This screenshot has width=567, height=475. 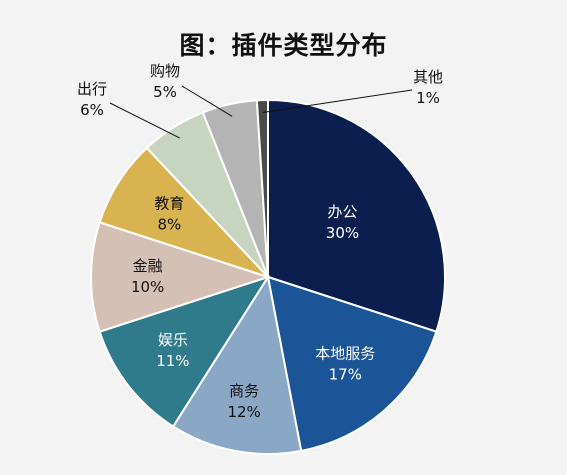 I want to click on slice-value-shopping: 5%, so click(x=165, y=92).